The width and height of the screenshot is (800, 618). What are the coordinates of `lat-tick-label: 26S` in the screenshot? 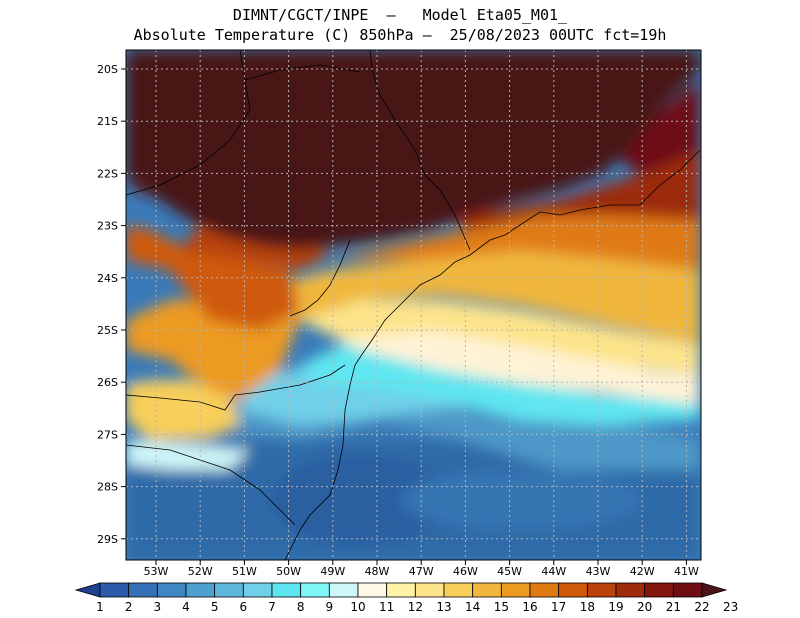 It's located at (107, 382).